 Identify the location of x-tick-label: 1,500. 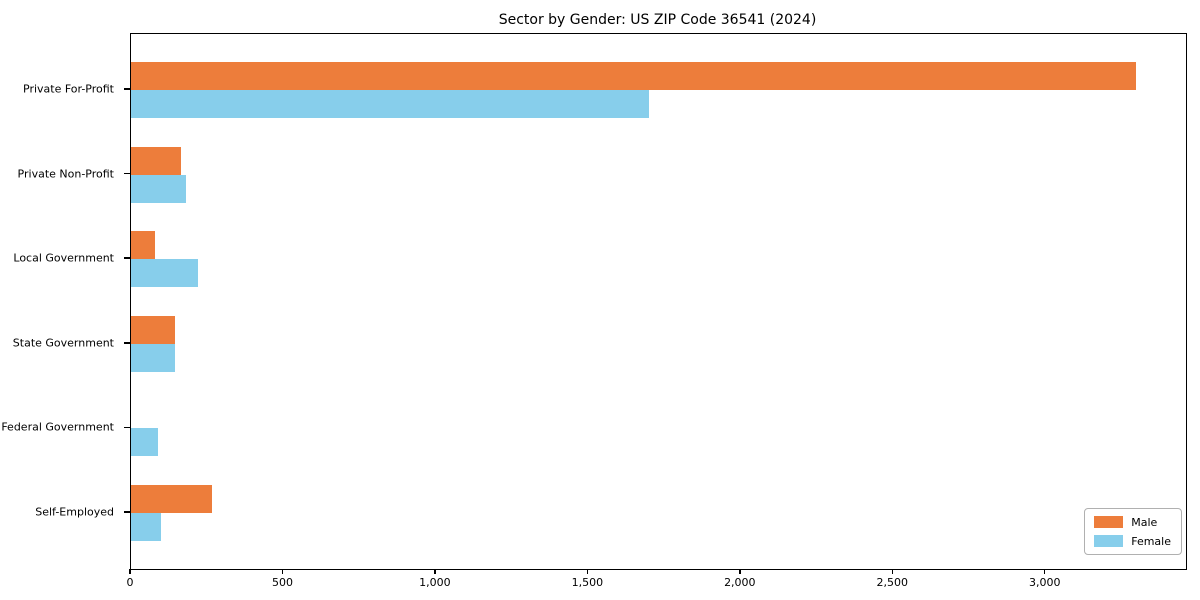
(587, 582).